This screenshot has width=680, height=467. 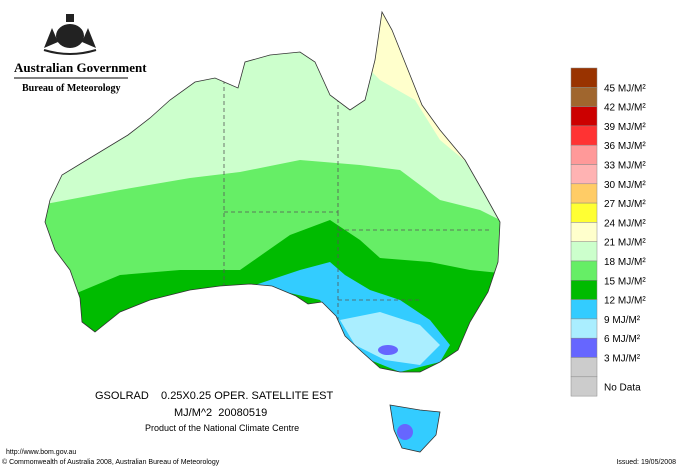 What do you see at coordinates (214, 396) in the screenshot?
I see `product-line: GSOLRAD 0.25X0.25 OPER. SATELLITE EST` at bounding box center [214, 396].